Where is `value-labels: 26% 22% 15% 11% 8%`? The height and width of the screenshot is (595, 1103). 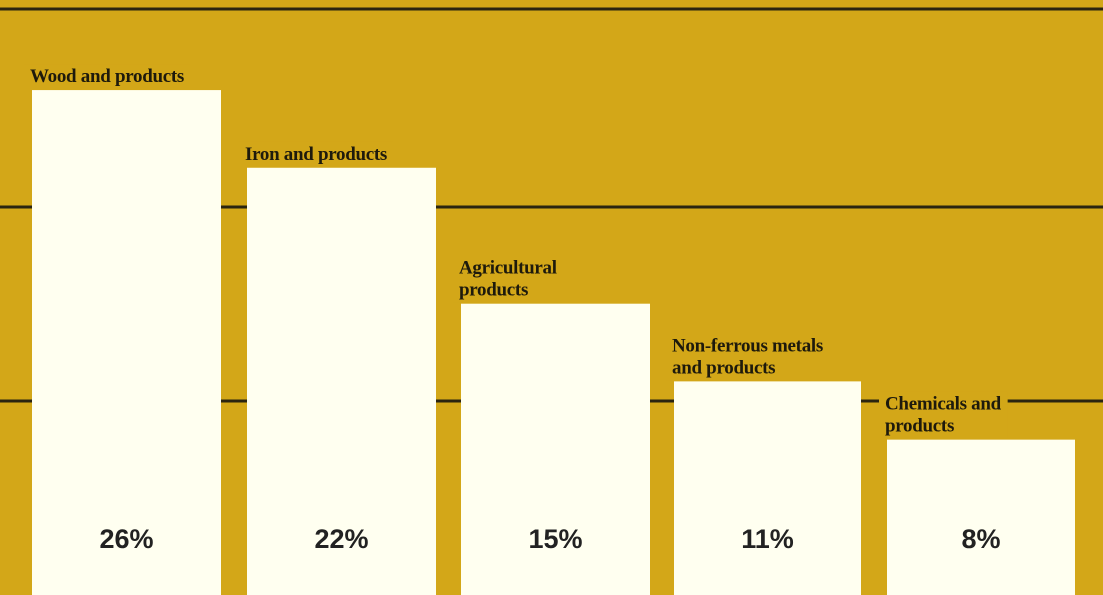 value-labels: 26% 22% 15% 11% 8% is located at coordinates (549, 539).